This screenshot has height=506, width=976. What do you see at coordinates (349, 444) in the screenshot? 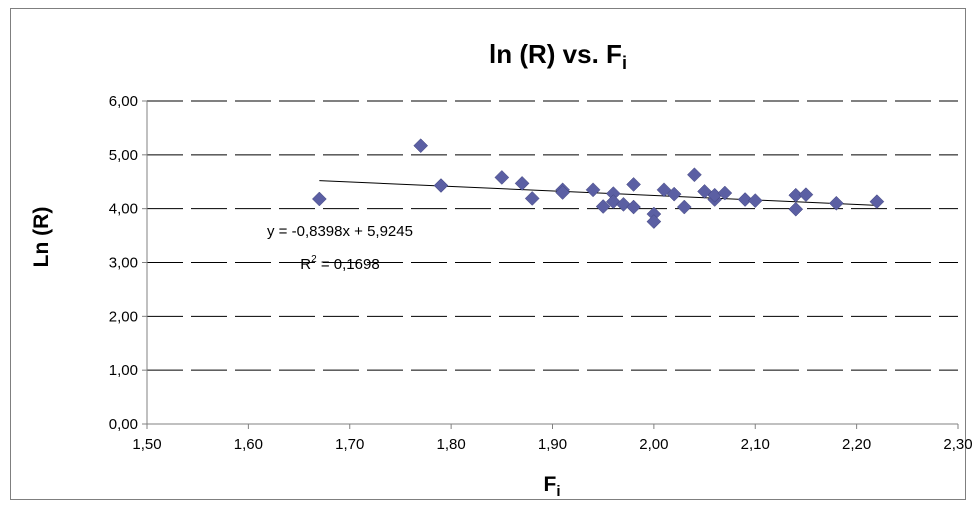
I see `x-tick-label: 1,70` at bounding box center [349, 444].